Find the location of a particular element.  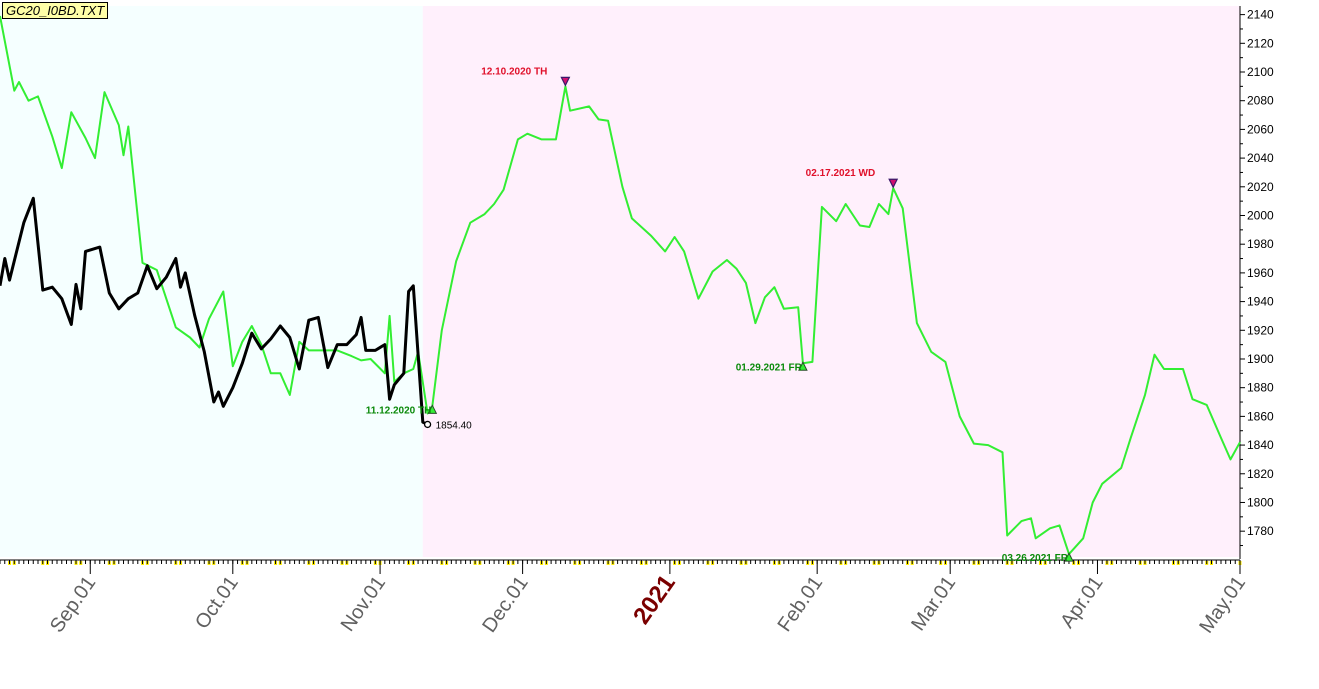

month-label: Sep.01 is located at coordinates (73, 604).